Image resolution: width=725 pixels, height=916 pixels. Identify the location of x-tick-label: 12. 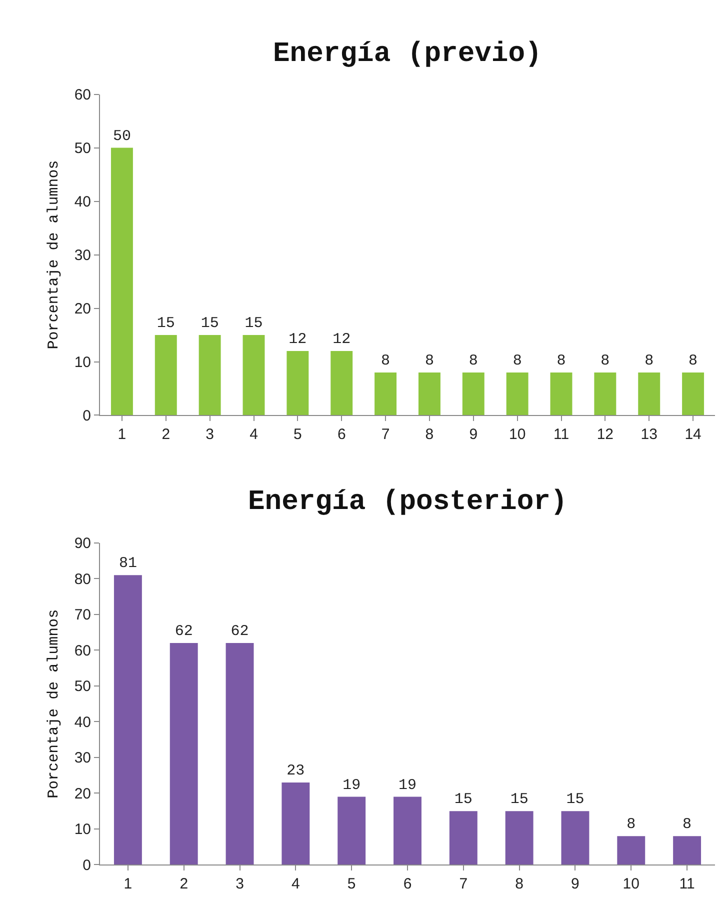
(605, 435).